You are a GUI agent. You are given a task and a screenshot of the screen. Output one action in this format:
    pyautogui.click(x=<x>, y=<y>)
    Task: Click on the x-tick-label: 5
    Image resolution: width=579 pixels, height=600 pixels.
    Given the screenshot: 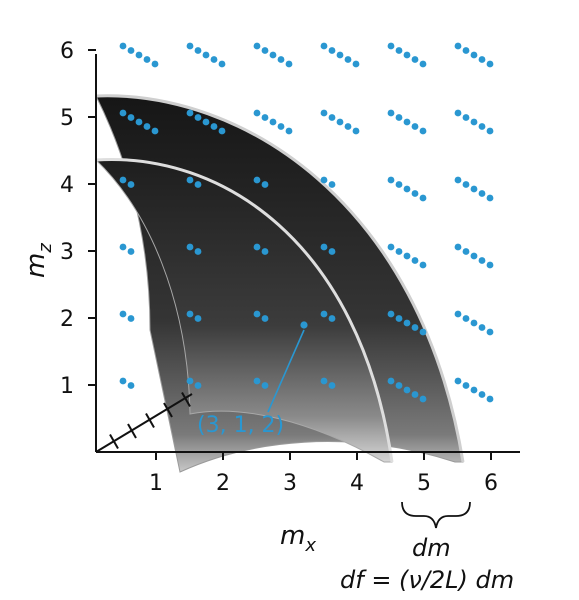 What is the action you would take?
    pyautogui.click(x=424, y=483)
    